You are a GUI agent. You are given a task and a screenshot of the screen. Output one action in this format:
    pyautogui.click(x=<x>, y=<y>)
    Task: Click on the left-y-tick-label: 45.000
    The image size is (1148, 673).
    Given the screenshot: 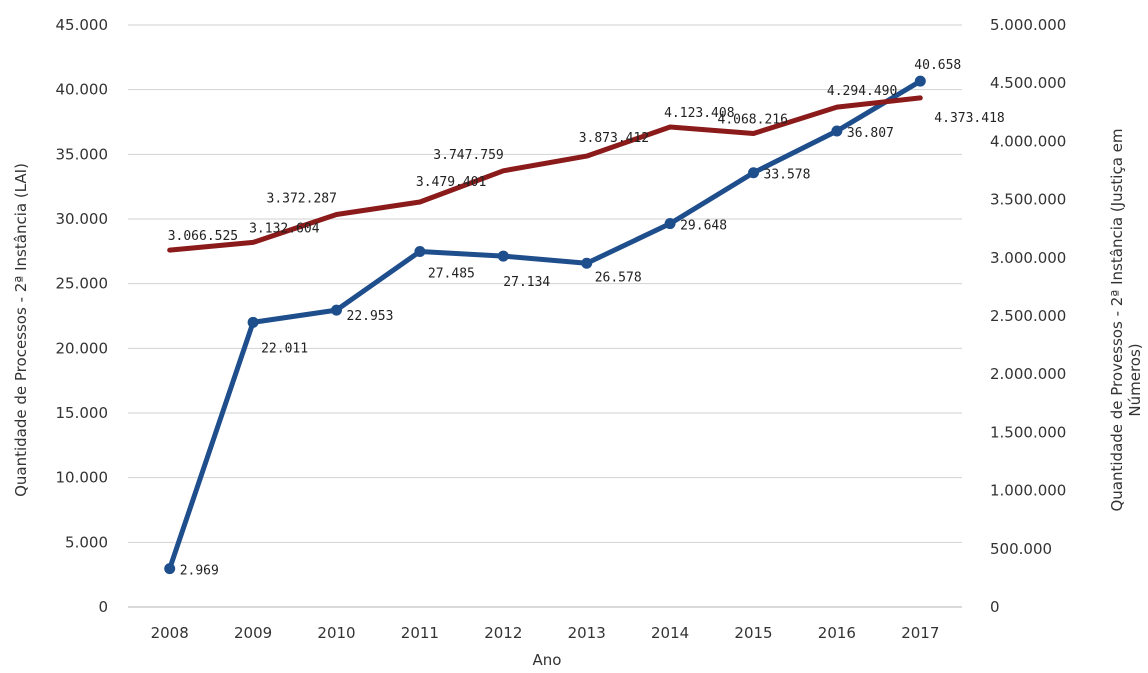 What is the action you would take?
    pyautogui.click(x=82, y=25)
    